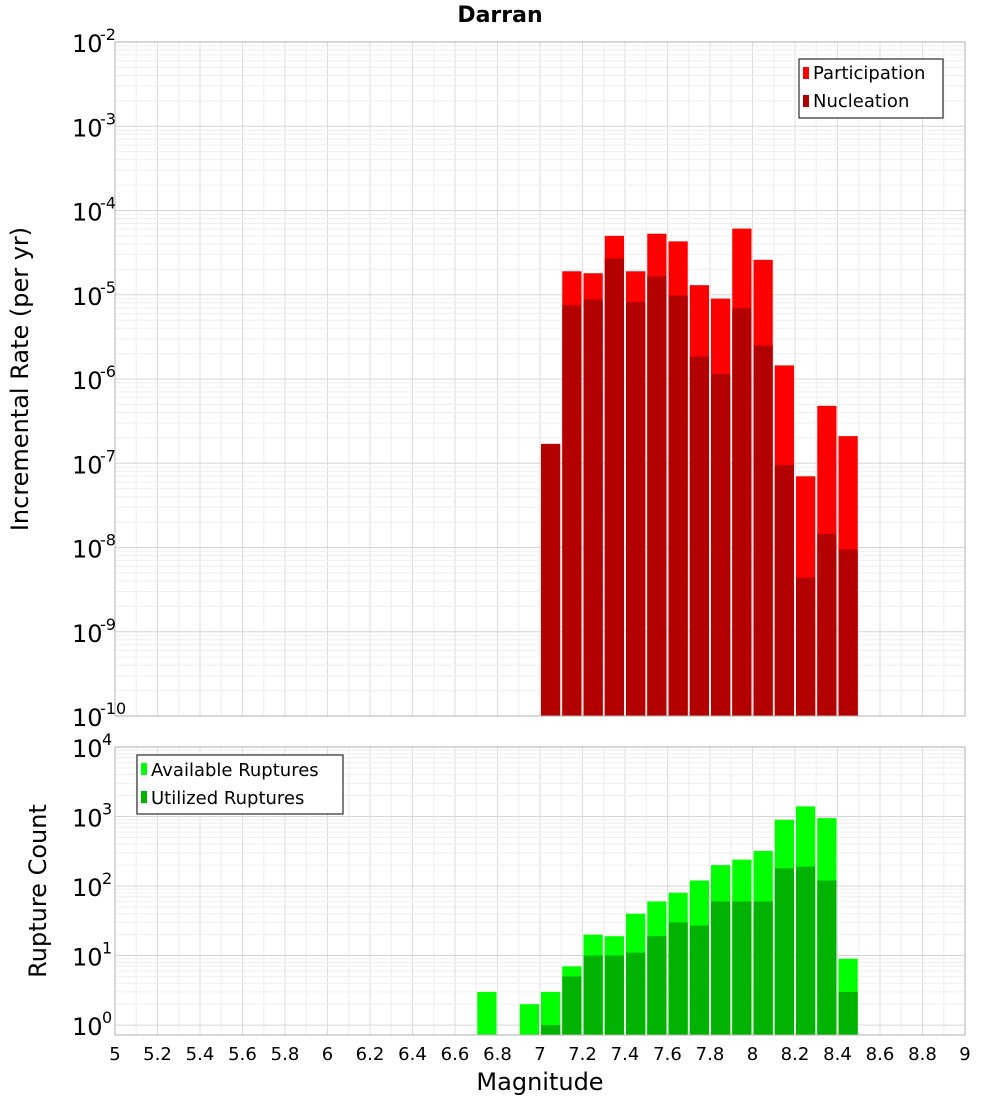 This screenshot has height=1100, width=1000. Describe the element at coordinates (144, 769) in the screenshot. I see `legend-swatch-available` at that location.